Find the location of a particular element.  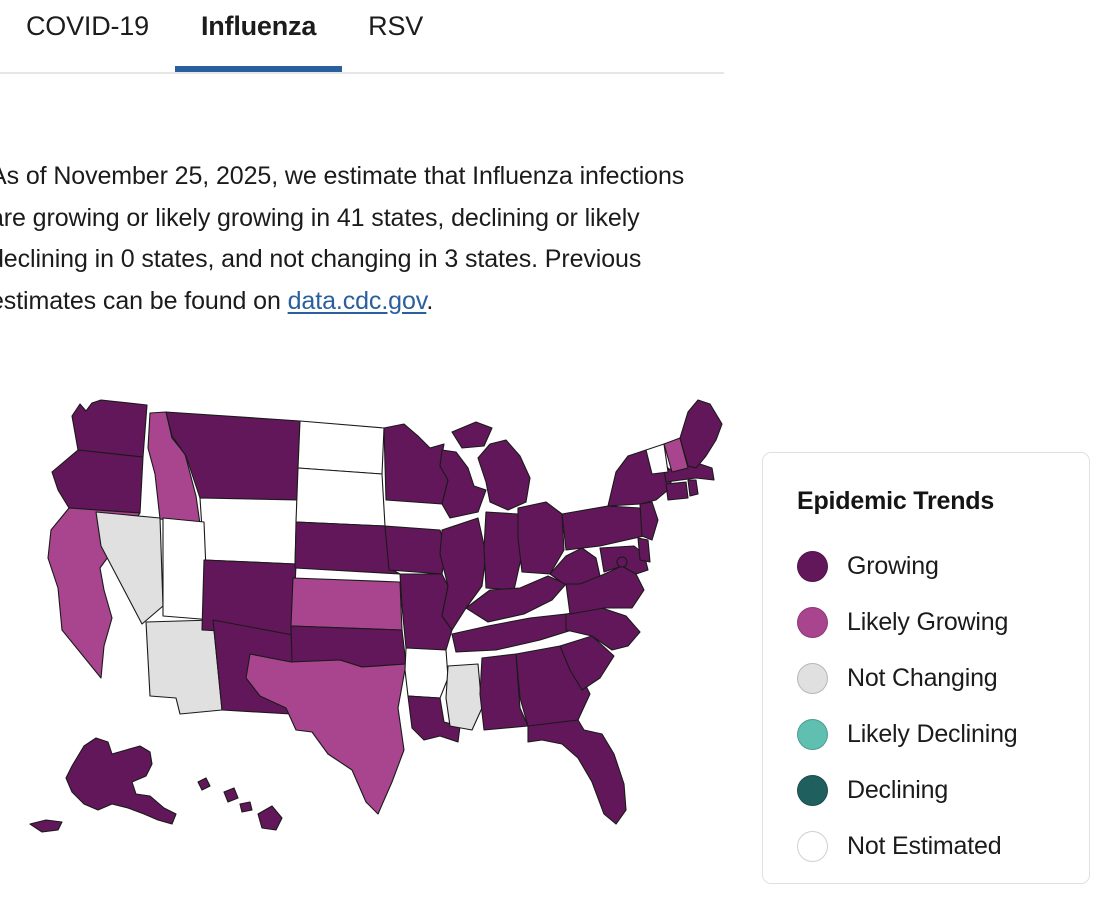

state-TX is located at coordinates (326, 734).